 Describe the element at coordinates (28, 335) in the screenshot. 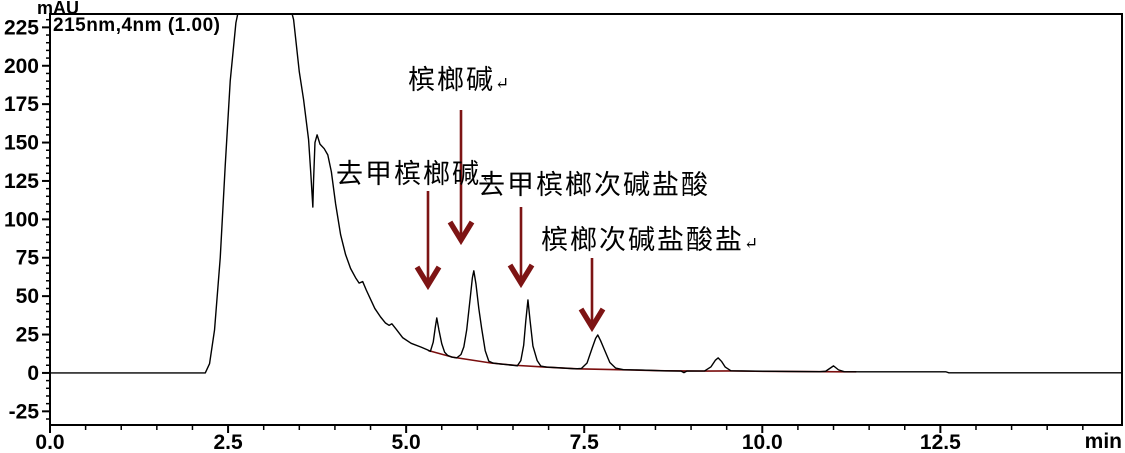

I see `svg-text: 25` at that location.